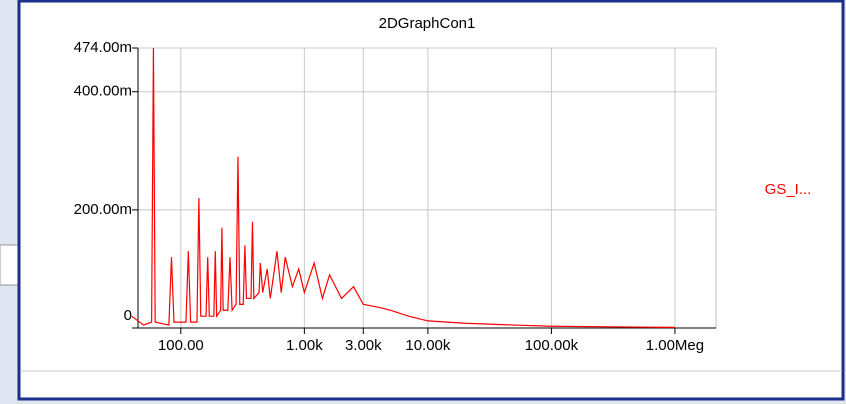 Image resolution: width=846 pixels, height=404 pixels. Describe the element at coordinates (428, 345) in the screenshot. I see `x-tick-label: 10.00k` at that location.